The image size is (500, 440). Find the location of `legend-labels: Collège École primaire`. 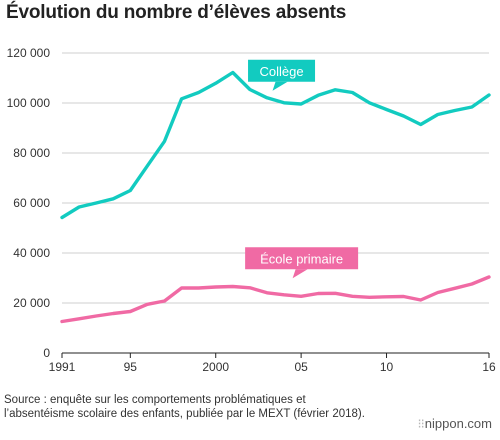

legend-labels: Collège École primaire is located at coordinates (302, 169).